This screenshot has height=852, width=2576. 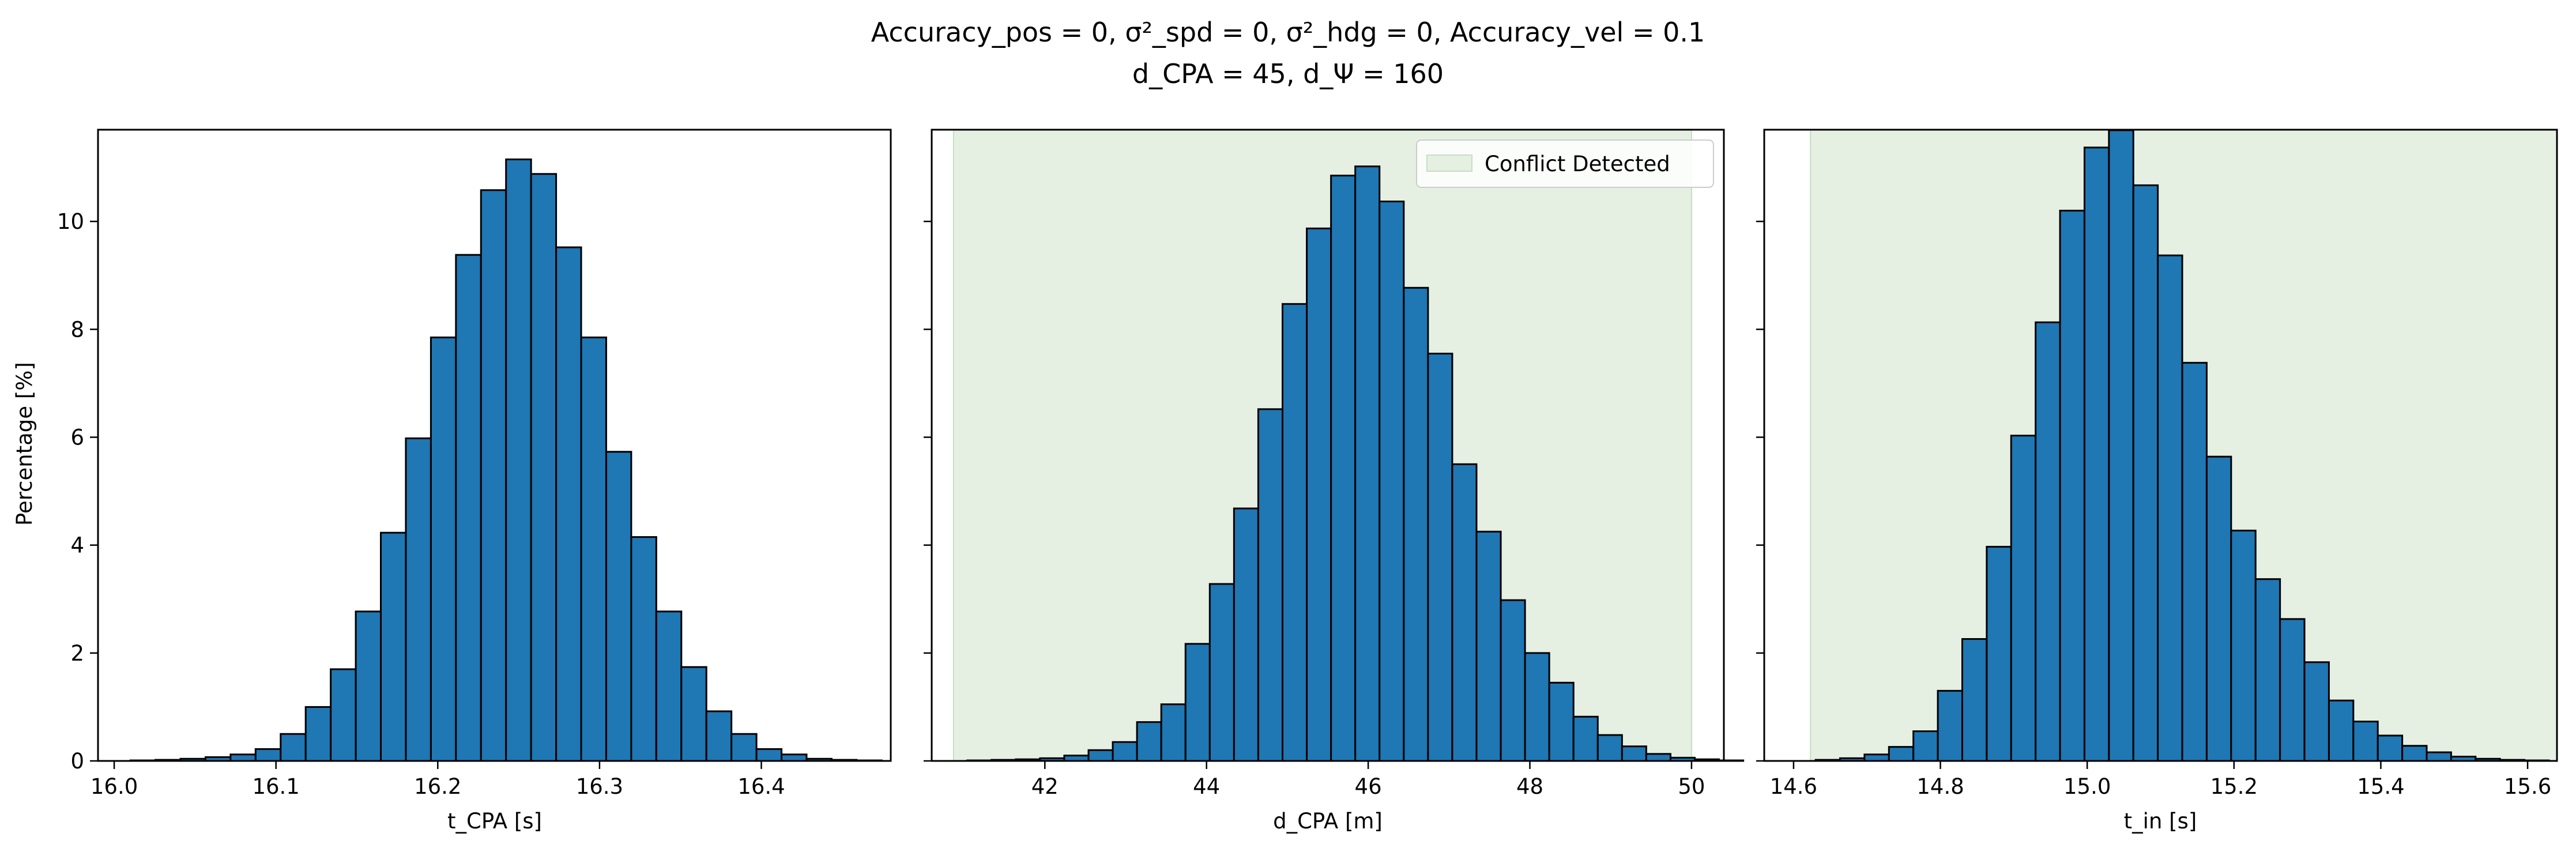 I want to click on y-tick-label: 4, so click(x=77, y=545).